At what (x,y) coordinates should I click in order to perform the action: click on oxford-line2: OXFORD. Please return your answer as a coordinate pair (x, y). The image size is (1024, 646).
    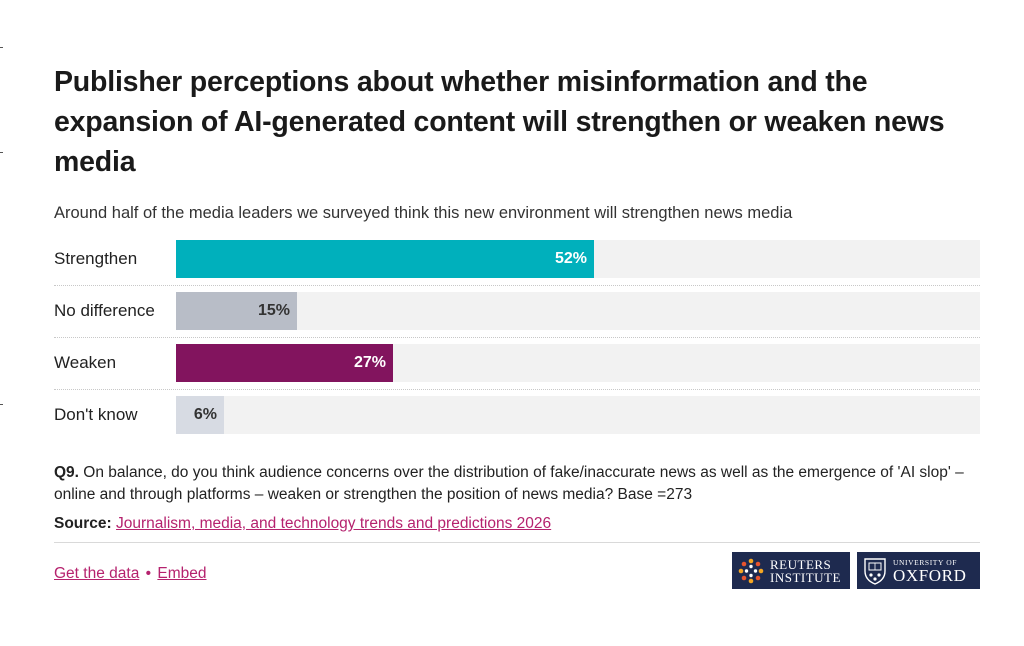
    Looking at the image, I should click on (930, 575).